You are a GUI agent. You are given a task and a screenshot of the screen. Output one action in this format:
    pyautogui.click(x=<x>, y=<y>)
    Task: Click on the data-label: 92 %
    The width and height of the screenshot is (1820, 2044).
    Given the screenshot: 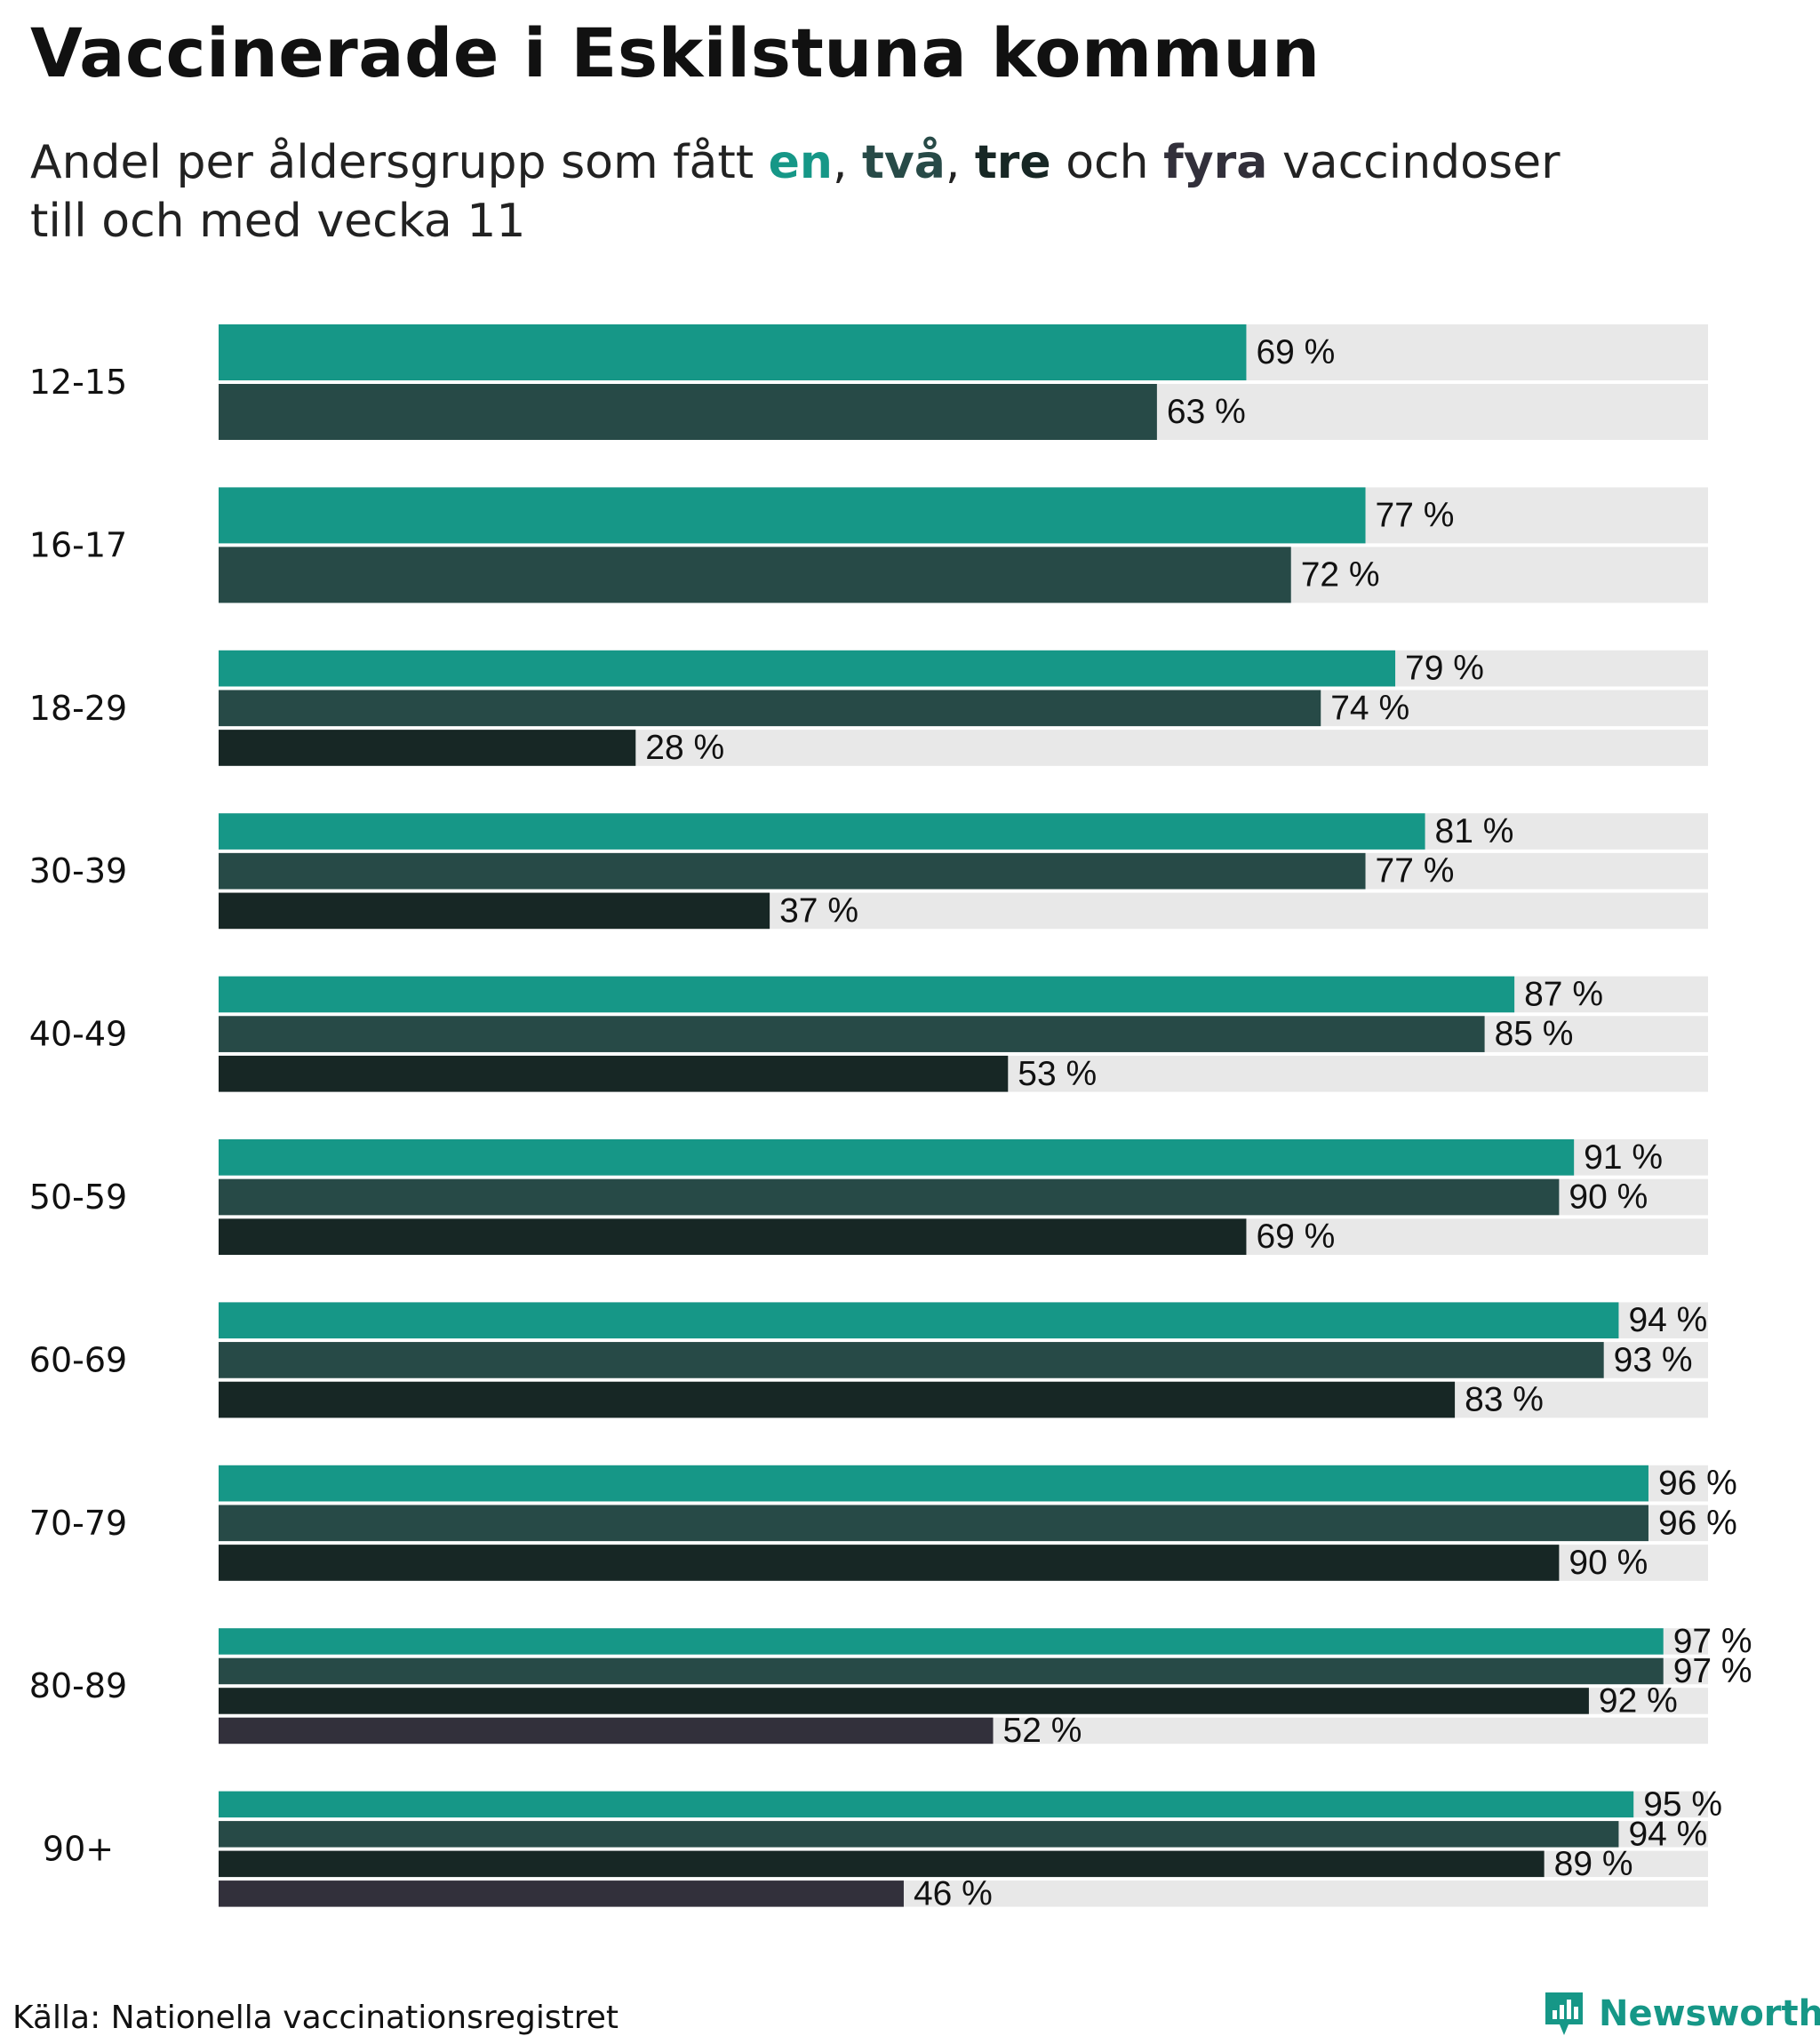 What is the action you would take?
    pyautogui.click(x=1638, y=1700)
    